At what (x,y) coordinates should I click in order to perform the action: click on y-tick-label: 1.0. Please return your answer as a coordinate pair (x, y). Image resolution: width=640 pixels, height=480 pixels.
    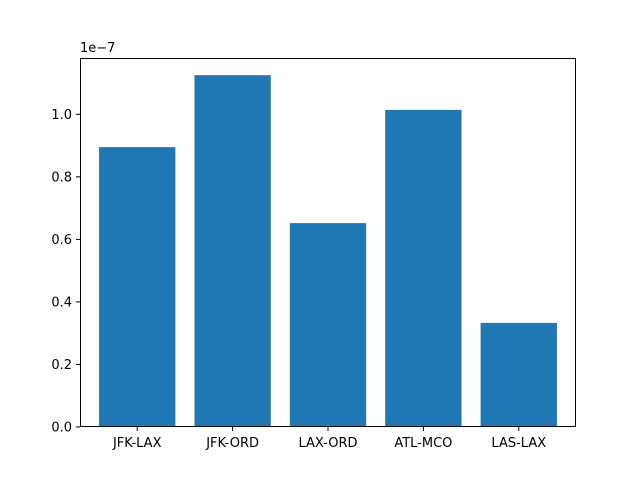
    Looking at the image, I should click on (61, 115).